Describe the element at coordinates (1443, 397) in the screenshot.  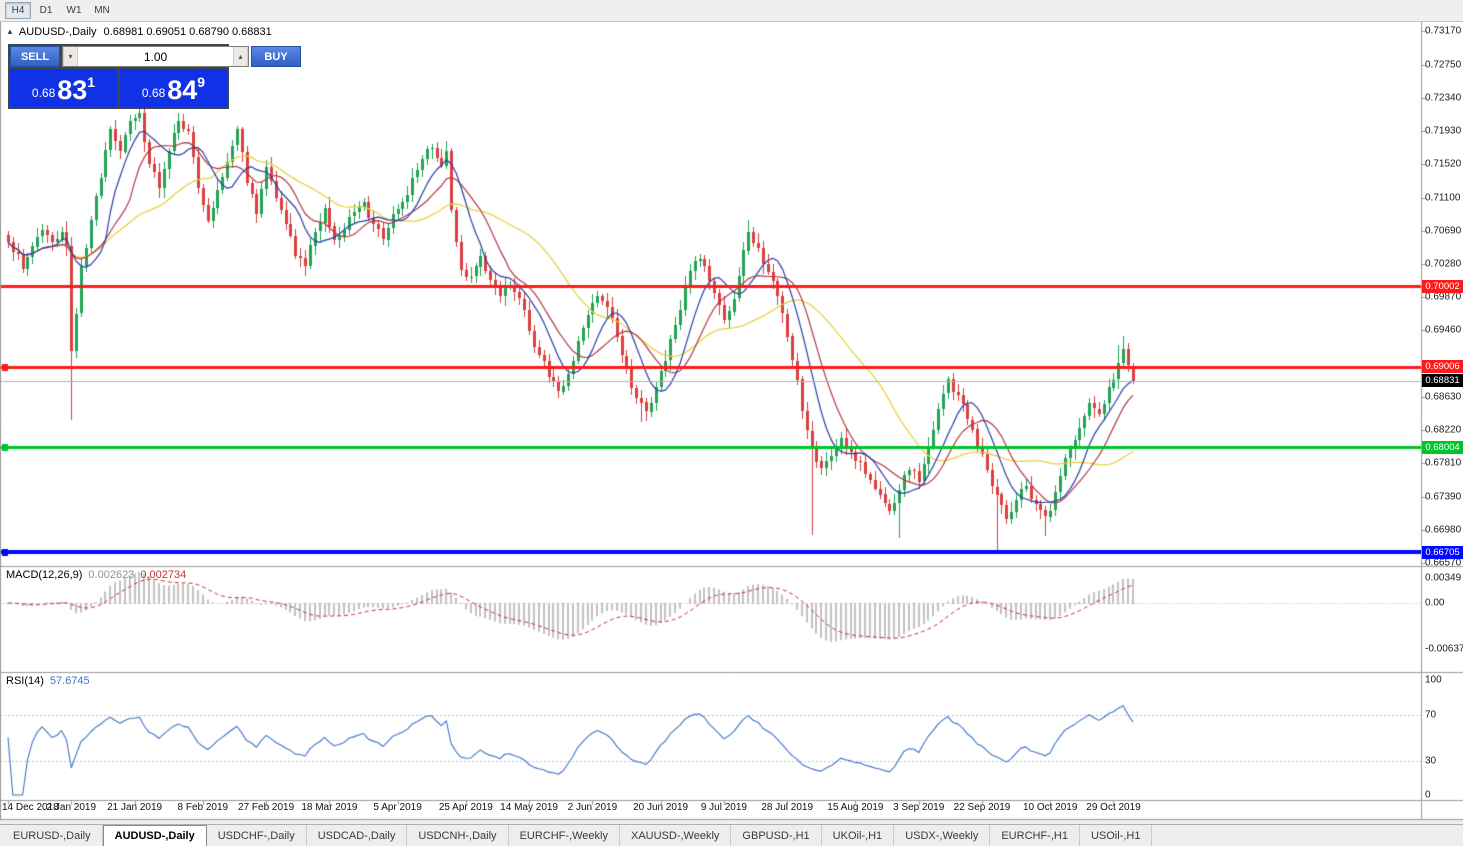
I see `price-axis-tick: 0.68630` at that location.